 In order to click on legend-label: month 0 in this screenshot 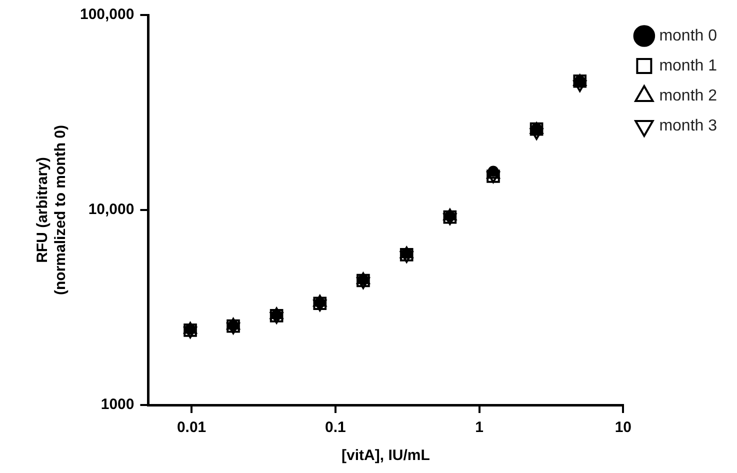, I will do `click(688, 35)`.